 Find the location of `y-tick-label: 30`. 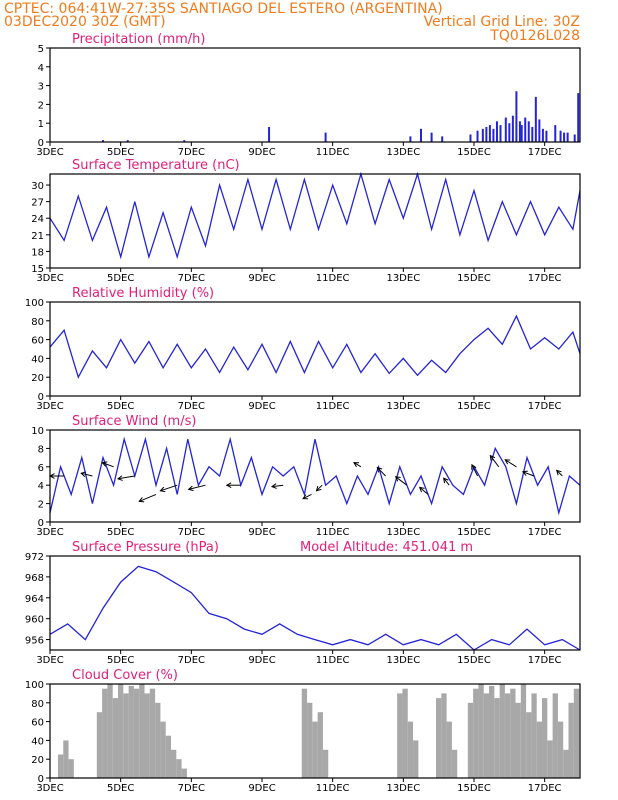

y-tick-label: 30 is located at coordinates (37, 186).